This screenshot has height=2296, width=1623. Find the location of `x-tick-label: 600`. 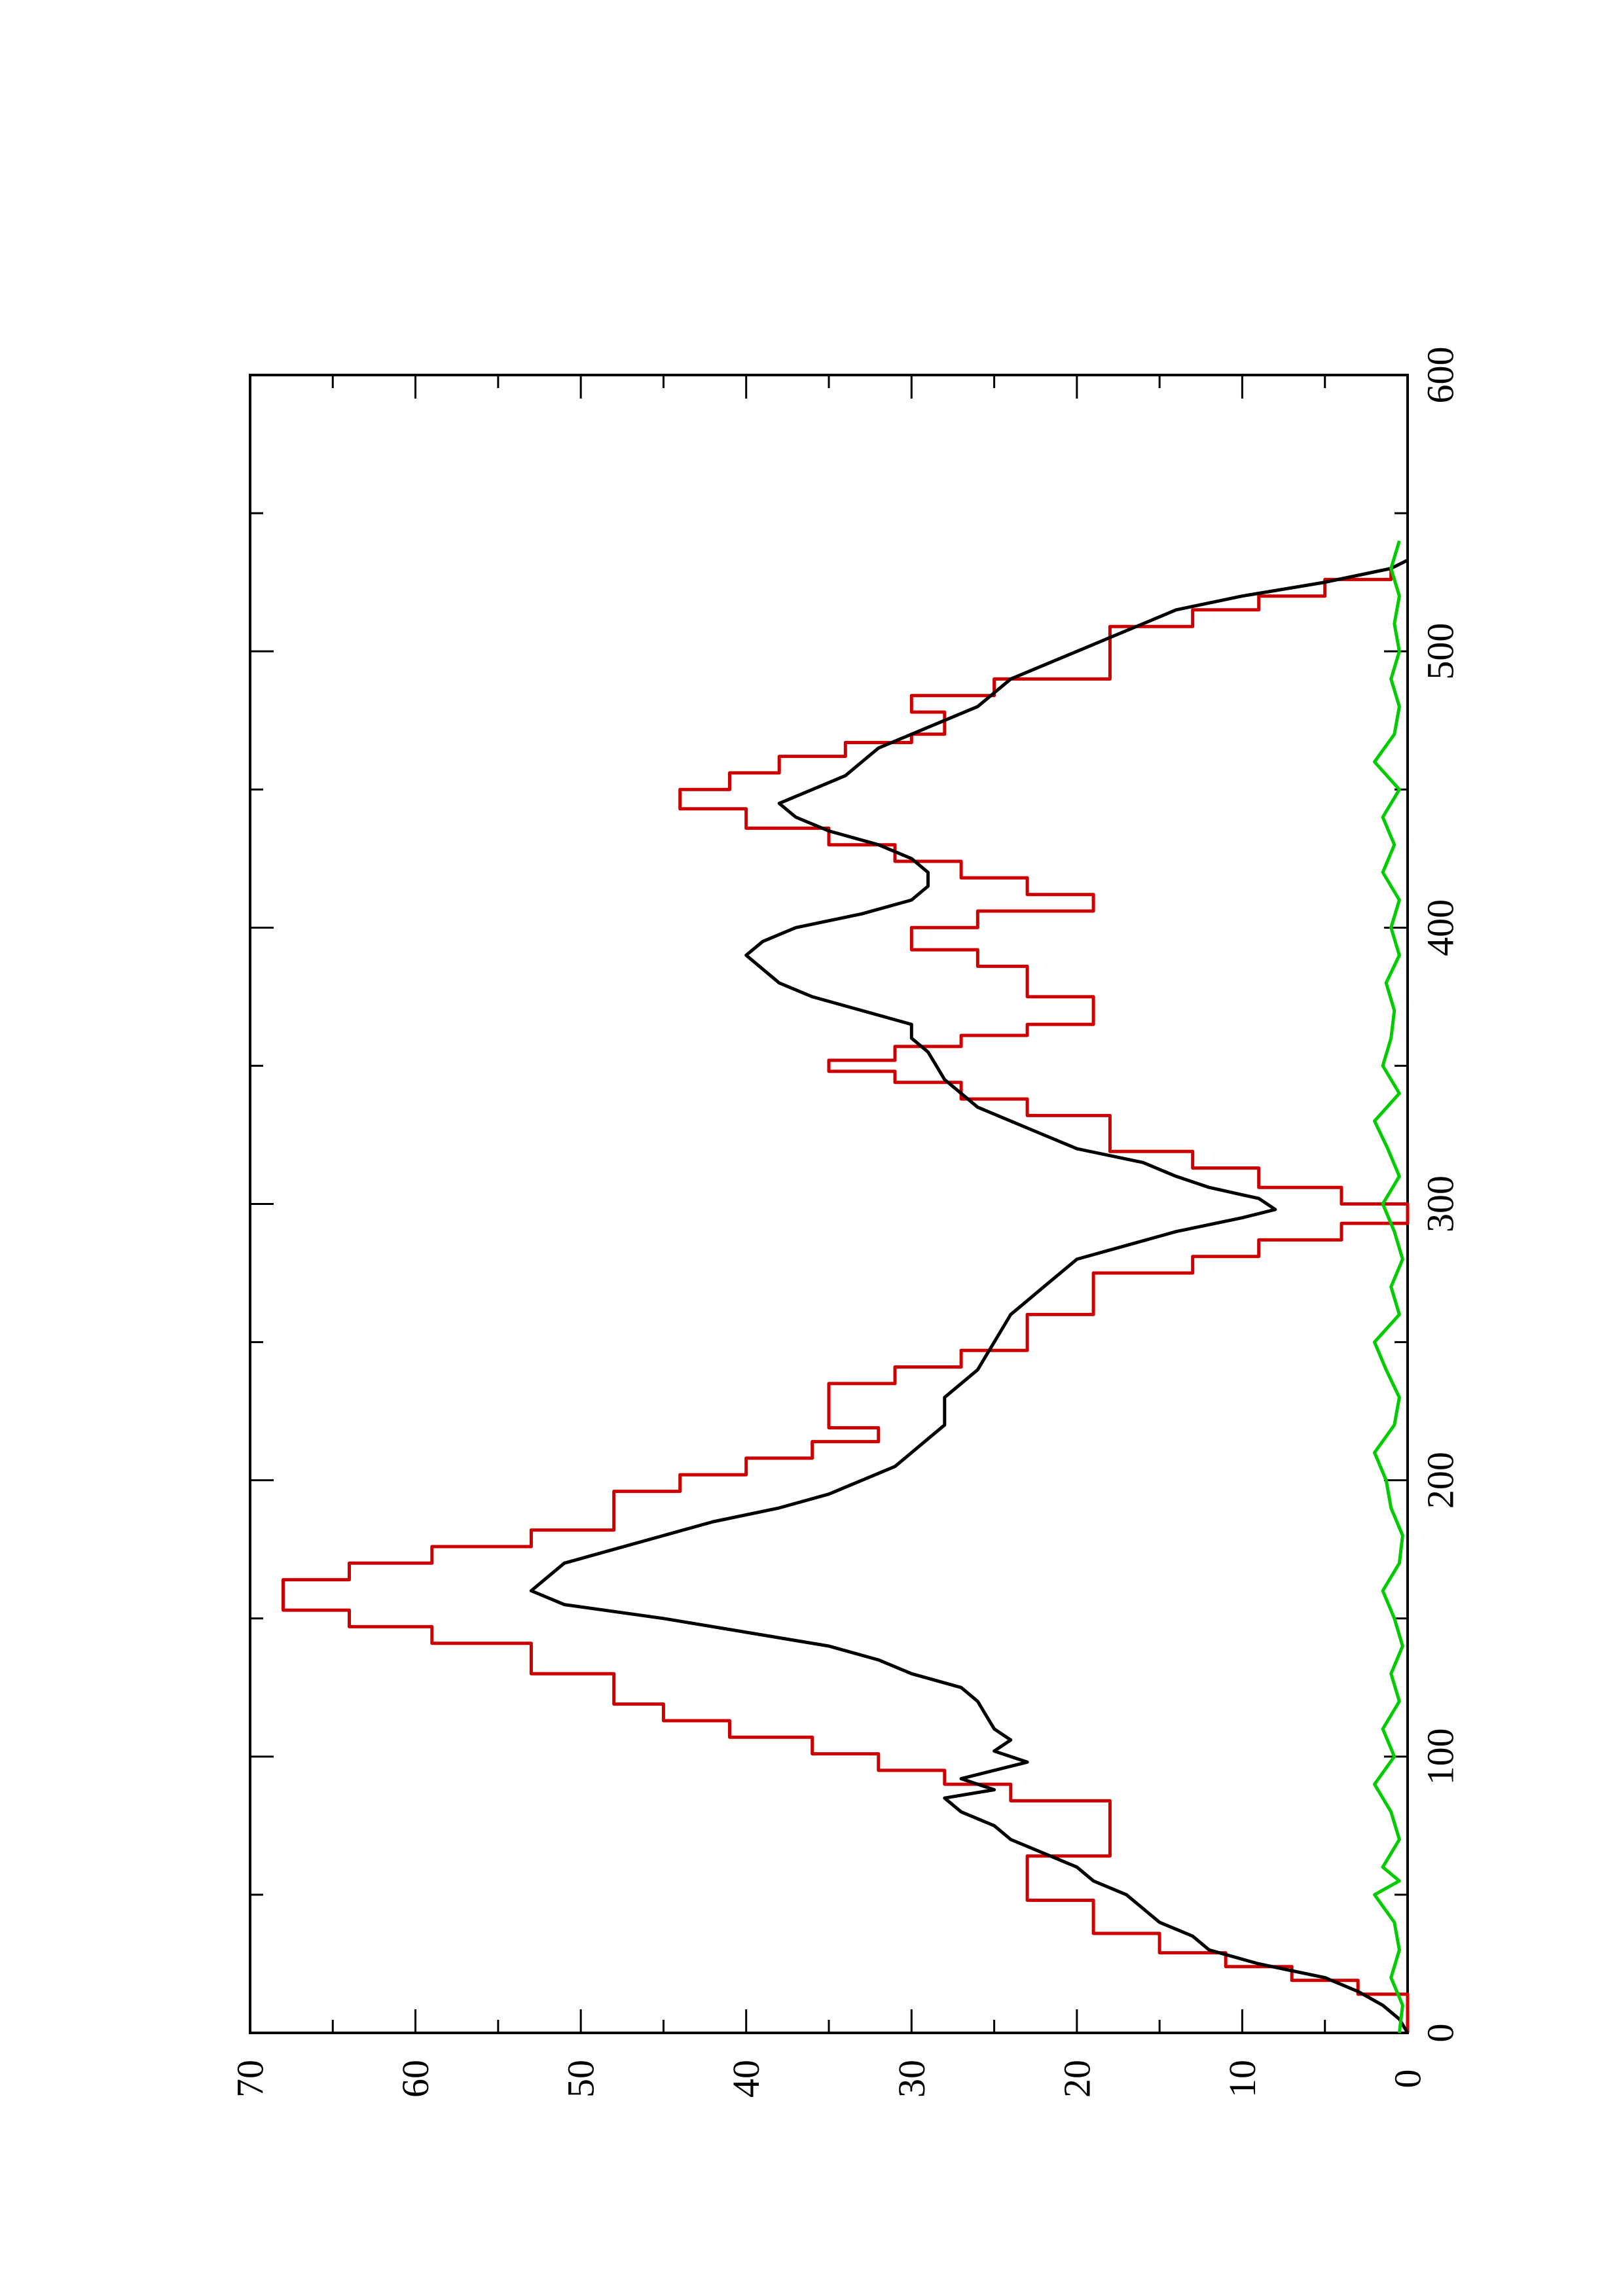

x-tick-label: 600 is located at coordinates (1440, 376).